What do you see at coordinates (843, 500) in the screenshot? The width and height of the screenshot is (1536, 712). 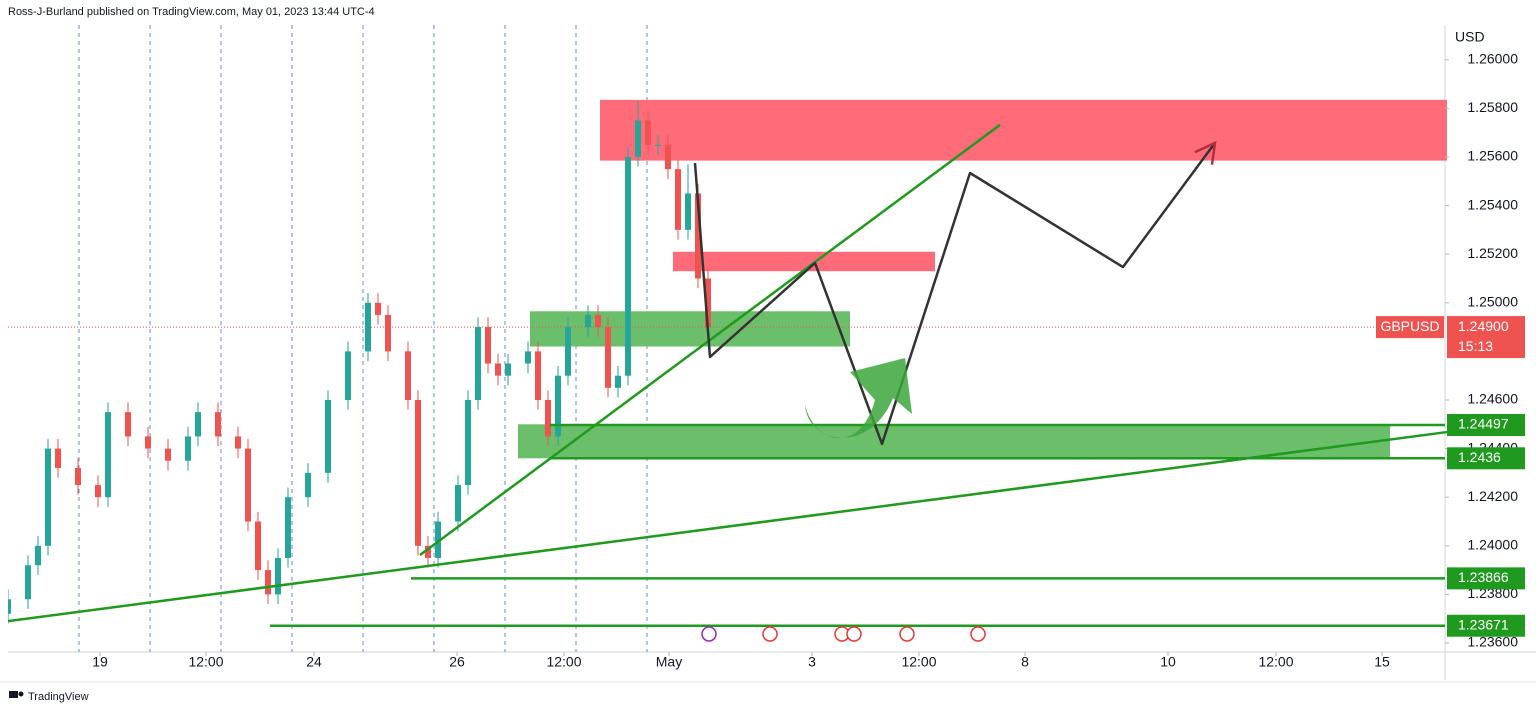 I see `overlay` at bounding box center [843, 500].